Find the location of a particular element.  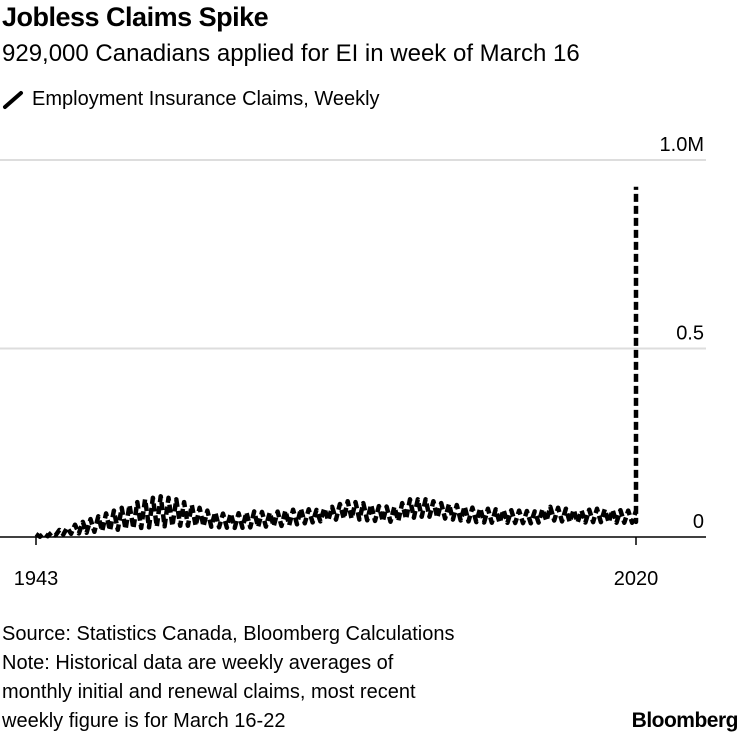

chart-title: Jobless Claims Spike is located at coordinates (135, 17).